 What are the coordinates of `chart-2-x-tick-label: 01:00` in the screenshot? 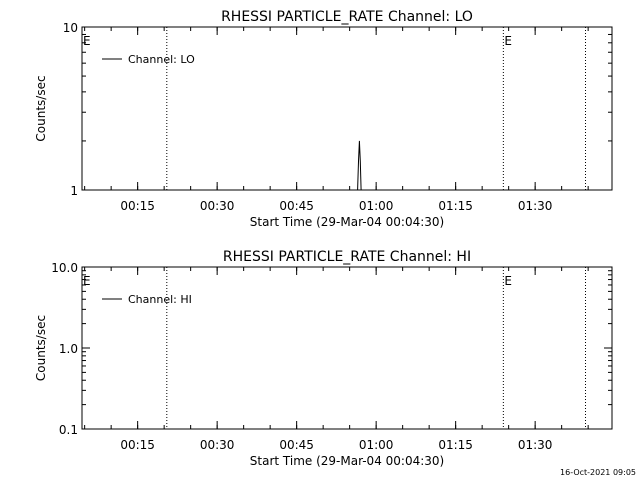 It's located at (376, 445).